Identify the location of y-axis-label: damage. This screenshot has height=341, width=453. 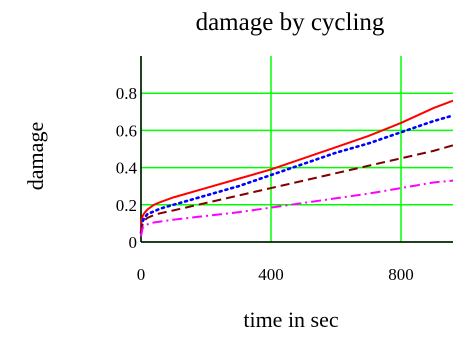
(35, 156).